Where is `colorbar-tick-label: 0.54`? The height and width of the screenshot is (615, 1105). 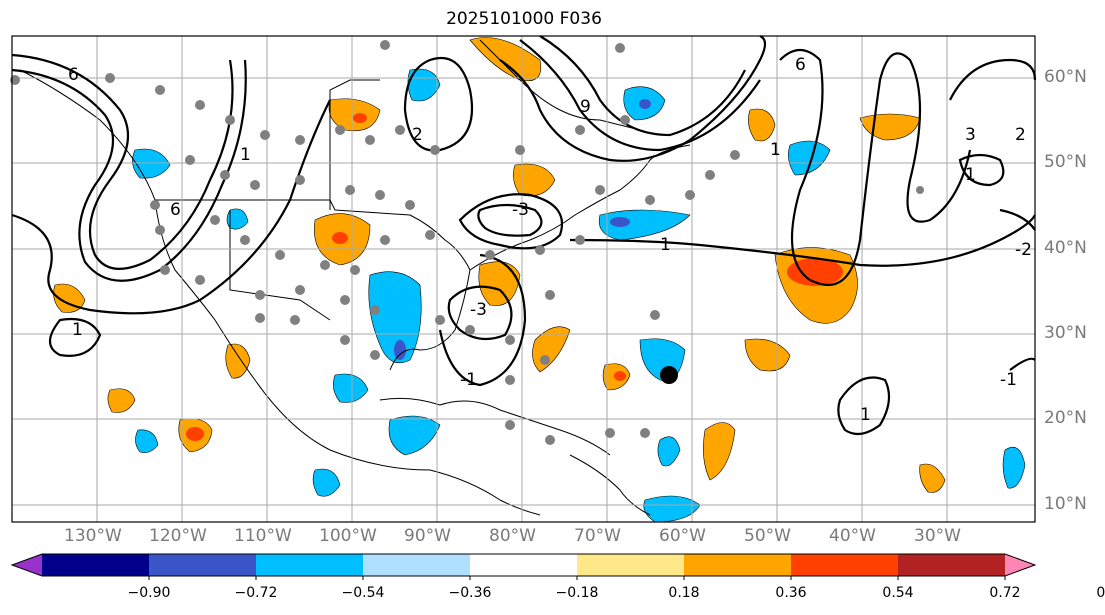 colorbar-tick-label: 0.54 is located at coordinates (898, 593).